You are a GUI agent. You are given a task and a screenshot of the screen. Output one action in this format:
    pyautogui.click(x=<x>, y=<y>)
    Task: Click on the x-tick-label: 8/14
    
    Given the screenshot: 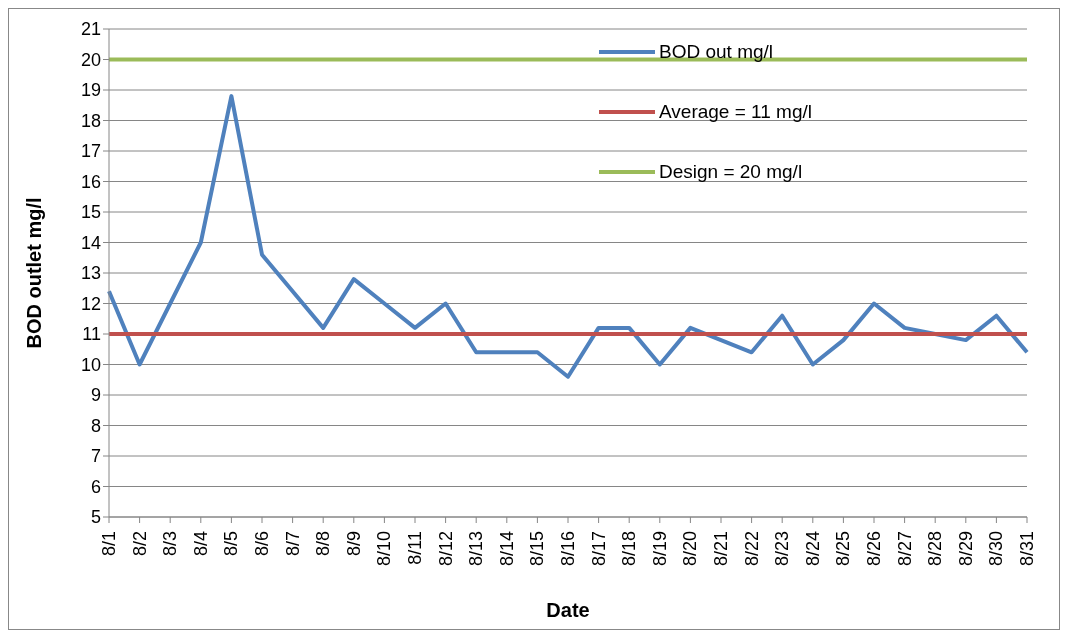 What is the action you would take?
    pyautogui.click(x=506, y=549)
    